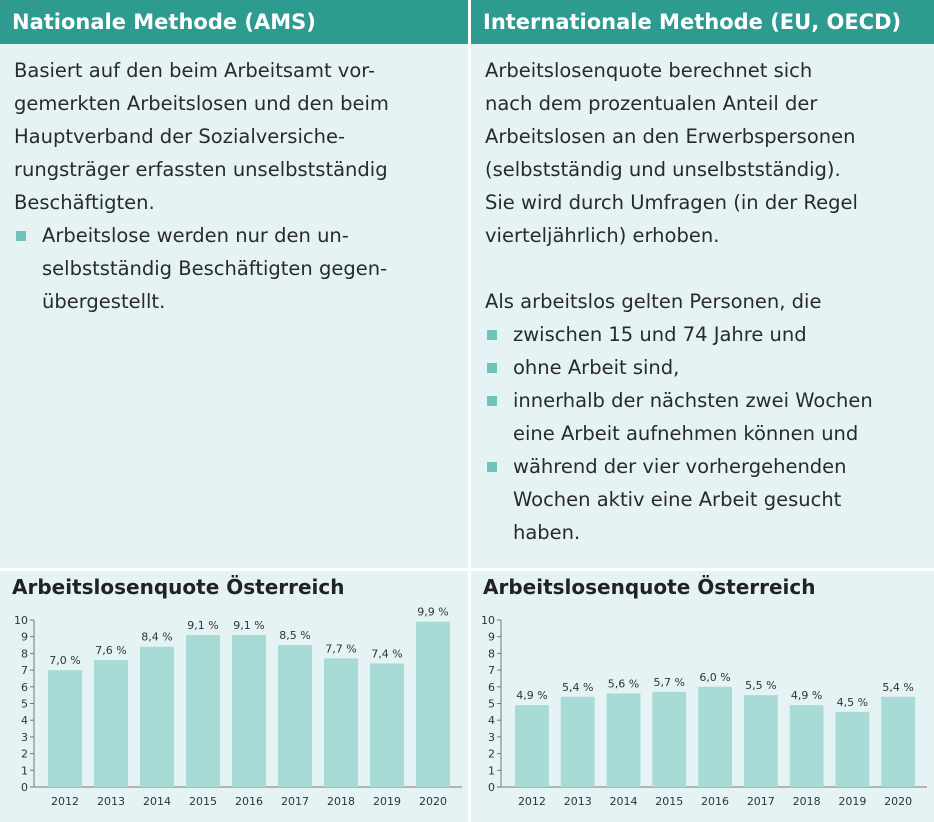 The height and width of the screenshot is (822, 934). I want to click on unemployed-definition-intro: Als arbeitslos gelten Personen, die, so click(653, 301).